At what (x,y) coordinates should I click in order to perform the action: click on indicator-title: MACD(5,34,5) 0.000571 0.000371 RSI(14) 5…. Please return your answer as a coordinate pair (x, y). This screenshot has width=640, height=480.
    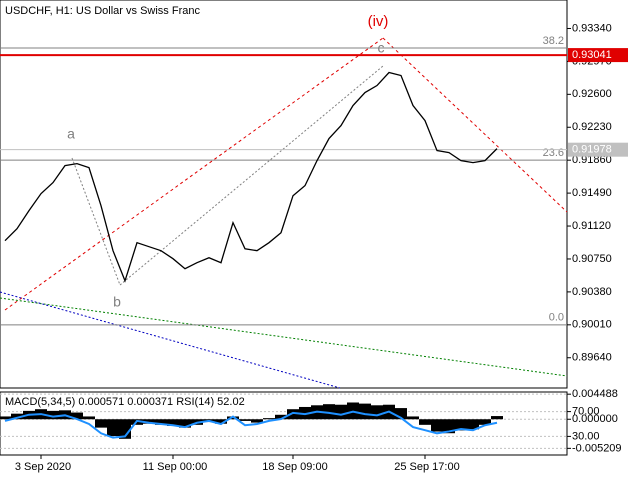
    Looking at the image, I should click on (125, 402).